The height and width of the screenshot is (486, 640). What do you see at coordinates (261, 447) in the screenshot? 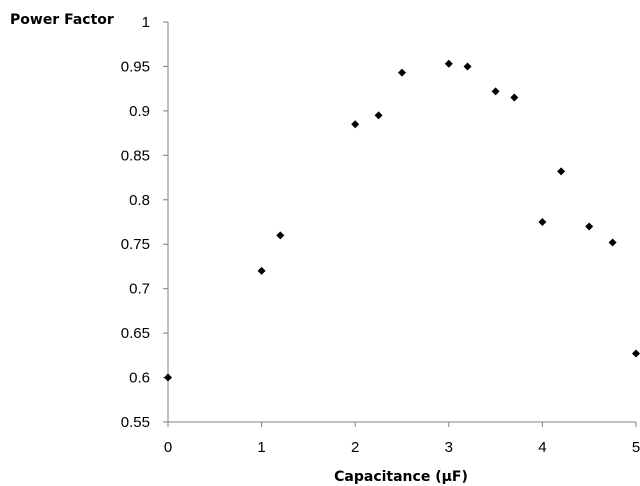
I see `x-tick-label: 1` at bounding box center [261, 447].